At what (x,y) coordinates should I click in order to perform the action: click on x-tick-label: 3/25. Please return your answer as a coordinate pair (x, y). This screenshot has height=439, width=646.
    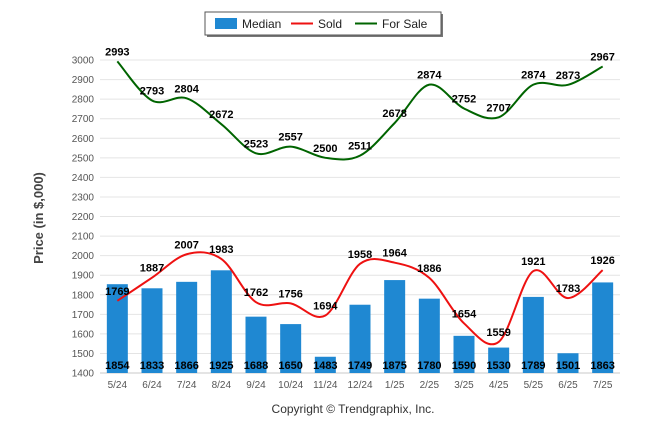
    Looking at the image, I should click on (464, 385).